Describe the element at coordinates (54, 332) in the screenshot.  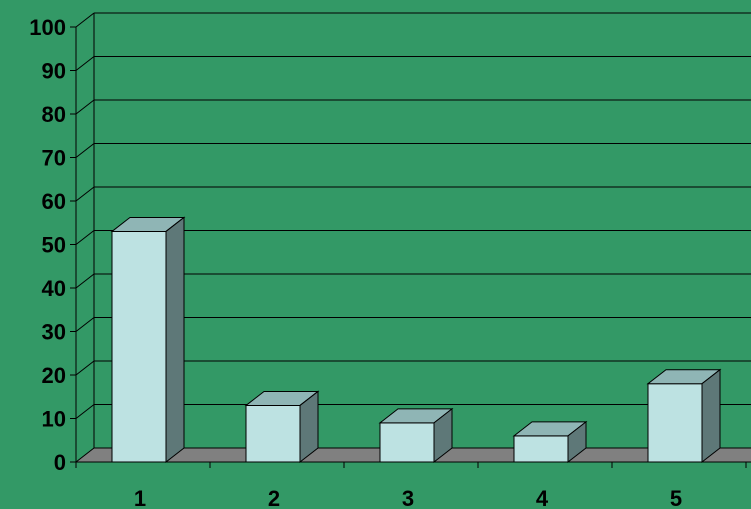
I see `y-tick-label: 30` at that location.